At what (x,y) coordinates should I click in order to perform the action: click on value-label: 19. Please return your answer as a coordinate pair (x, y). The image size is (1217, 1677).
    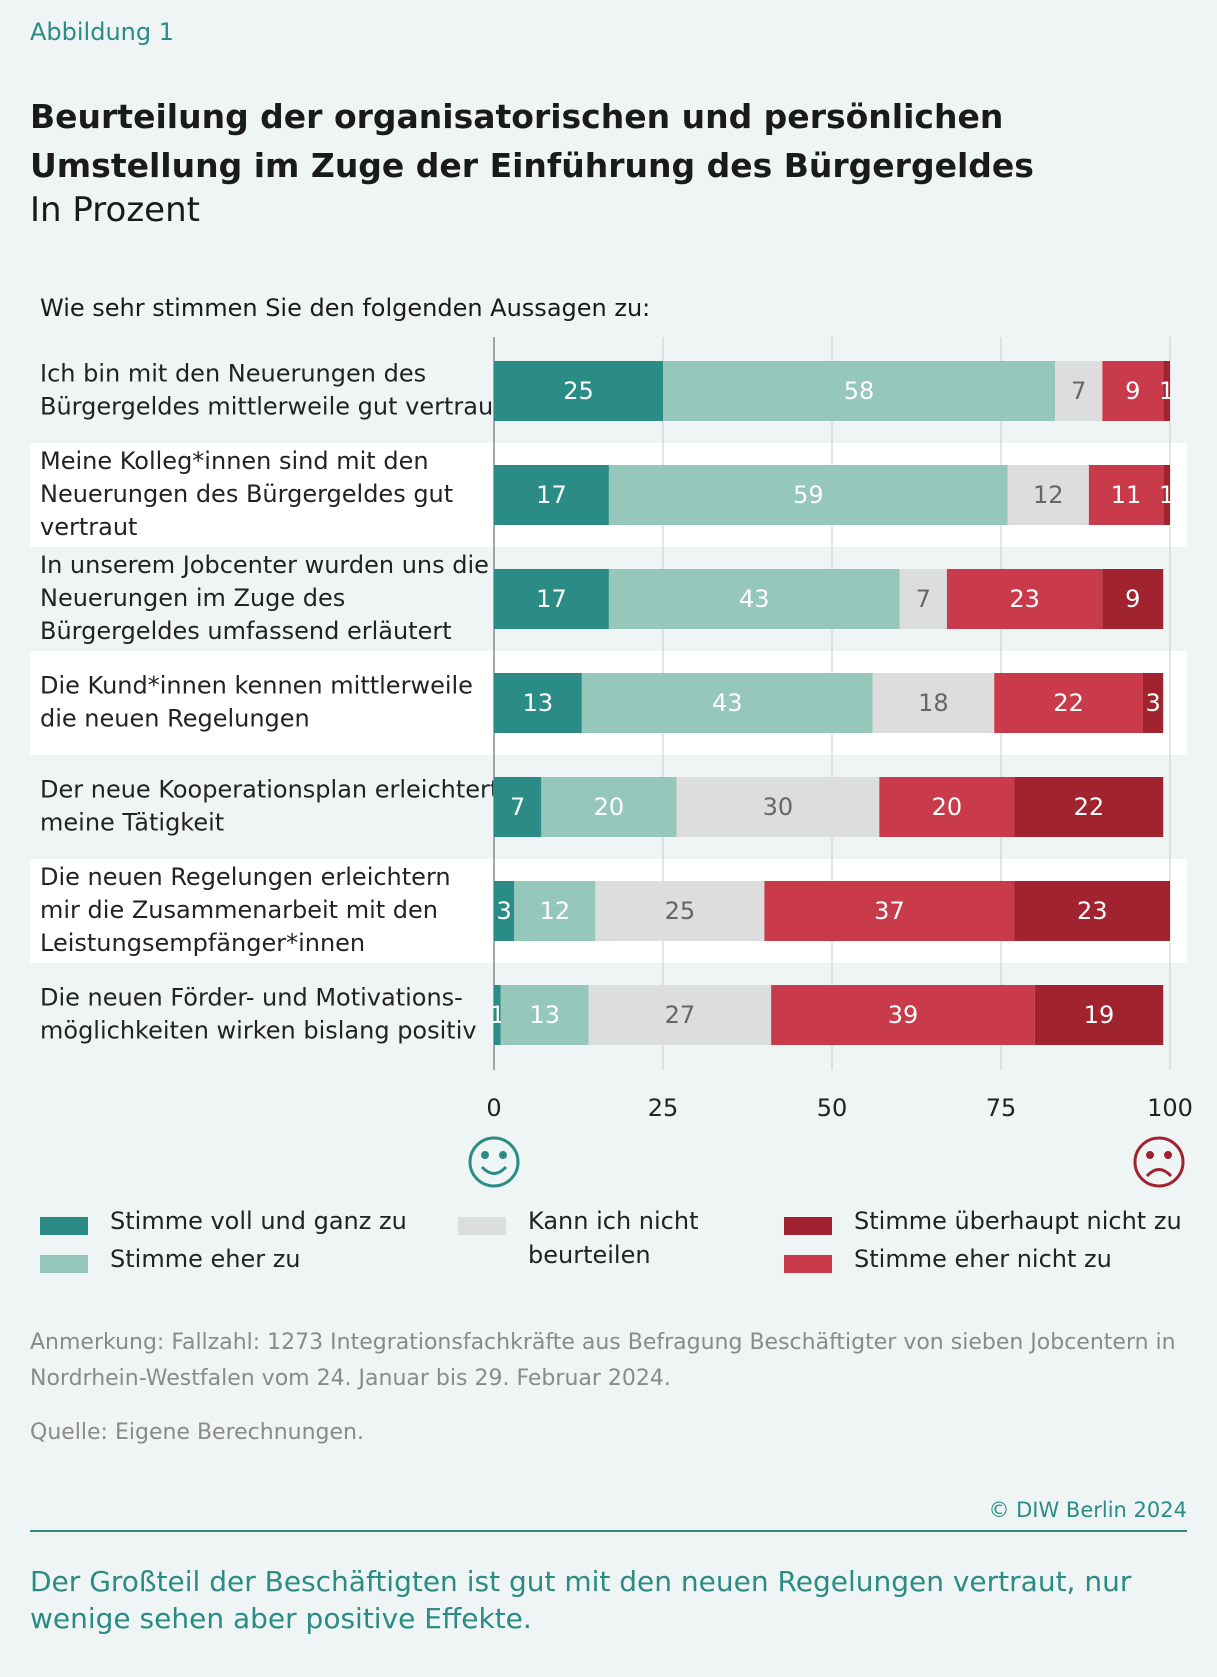
    Looking at the image, I should click on (1099, 1015).